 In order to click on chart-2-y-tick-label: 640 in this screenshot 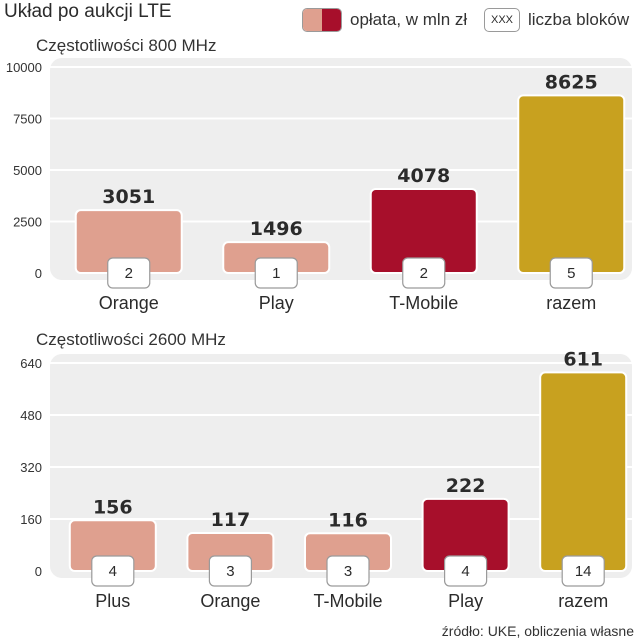, I will do `click(31, 363)`.